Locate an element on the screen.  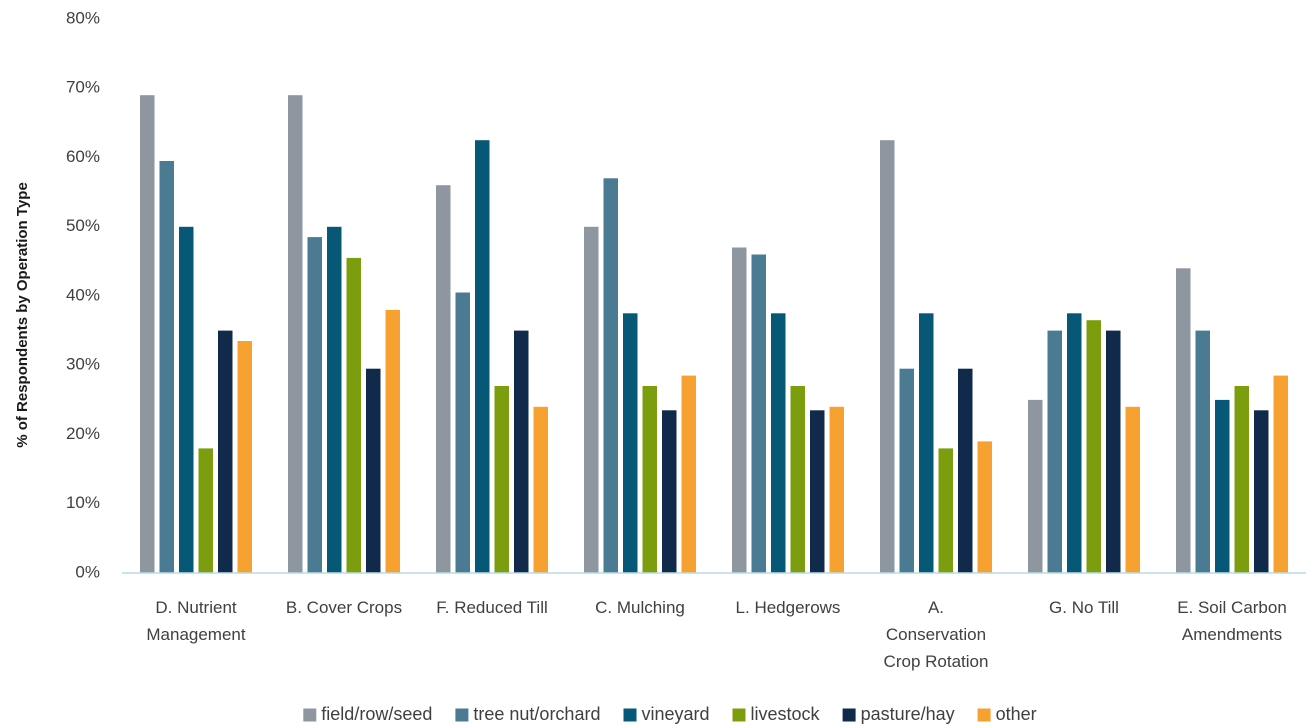
x-category-label-line: F. Reduced Till is located at coordinates (492, 607).